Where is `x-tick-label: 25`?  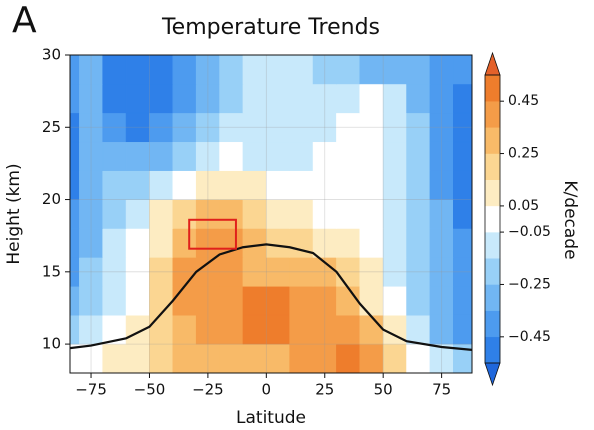
x-tick-label: 25 is located at coordinates (324, 390).